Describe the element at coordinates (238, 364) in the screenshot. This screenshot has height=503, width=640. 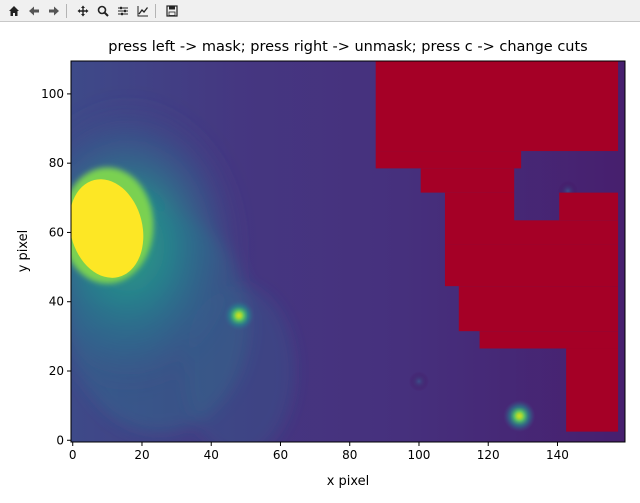
I see `halo-tail-far` at that location.